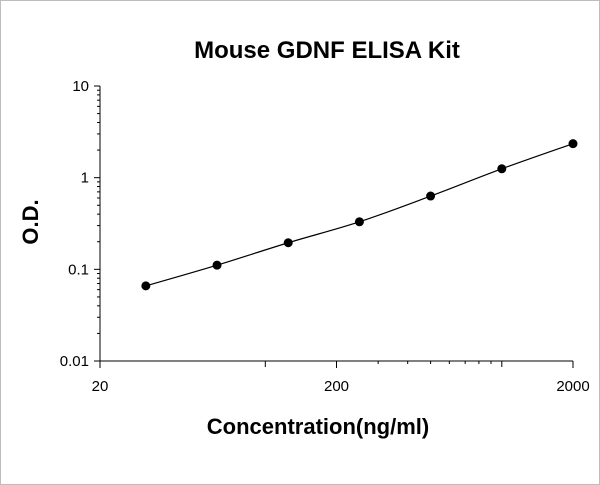 This screenshot has width=600, height=485. I want to click on y-tick-label: 1, so click(85, 178).